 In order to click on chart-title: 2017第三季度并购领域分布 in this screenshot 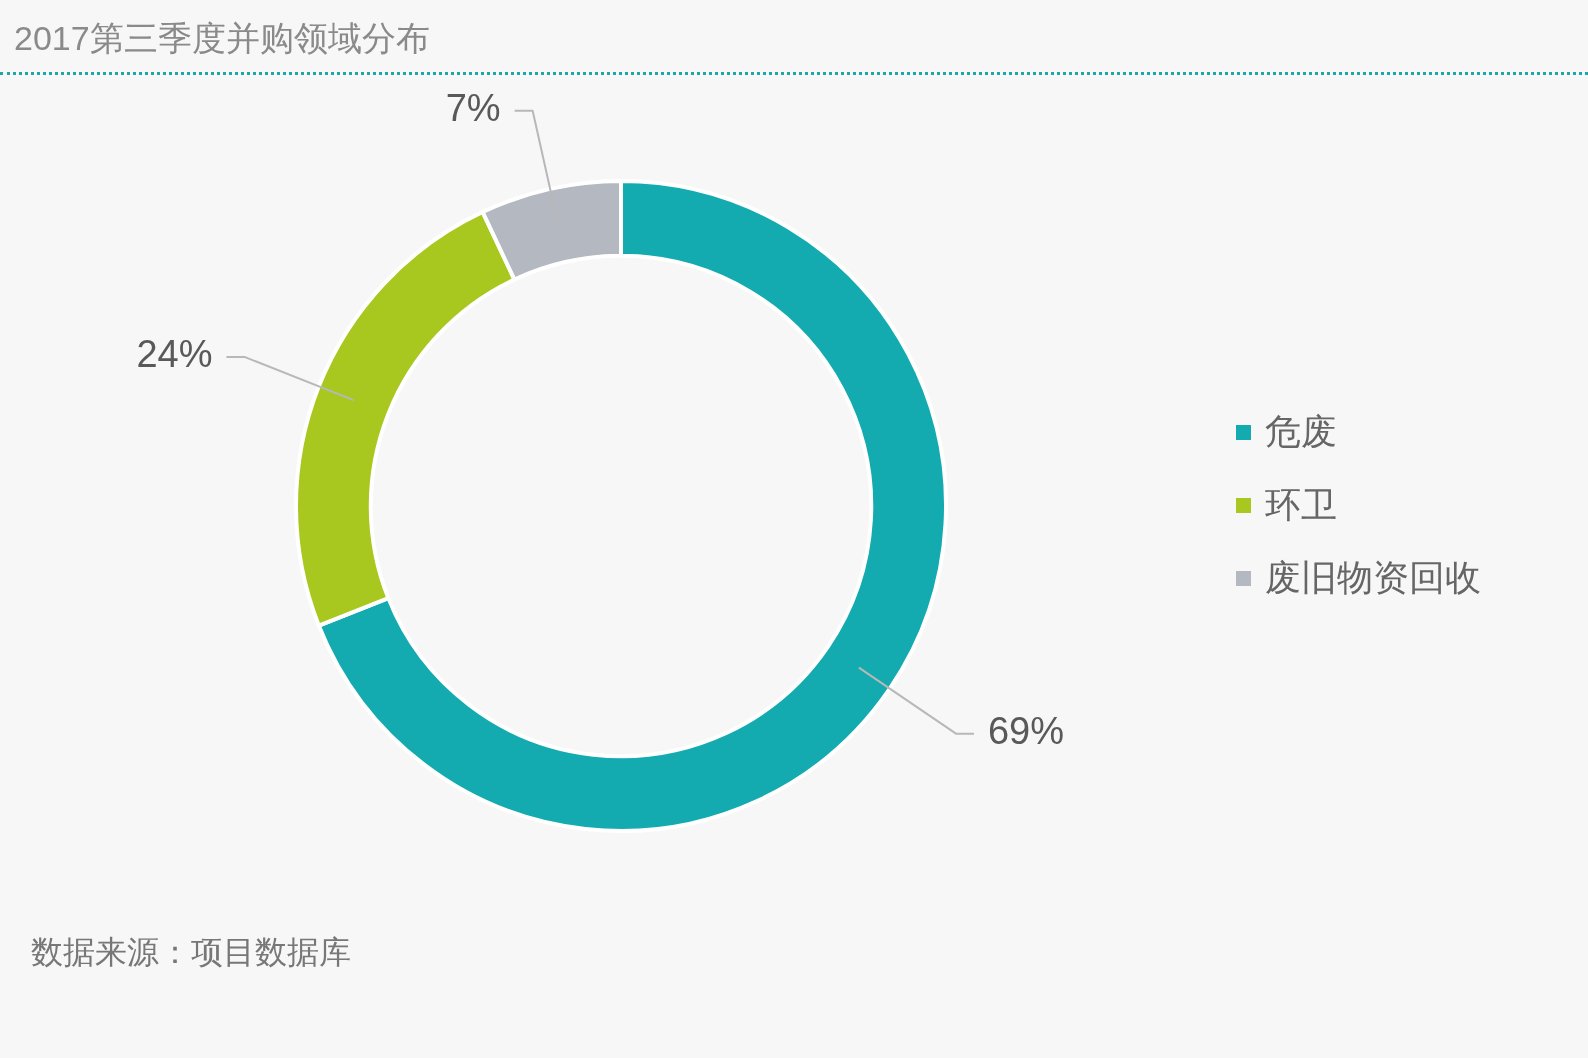, I will do `click(222, 38)`.